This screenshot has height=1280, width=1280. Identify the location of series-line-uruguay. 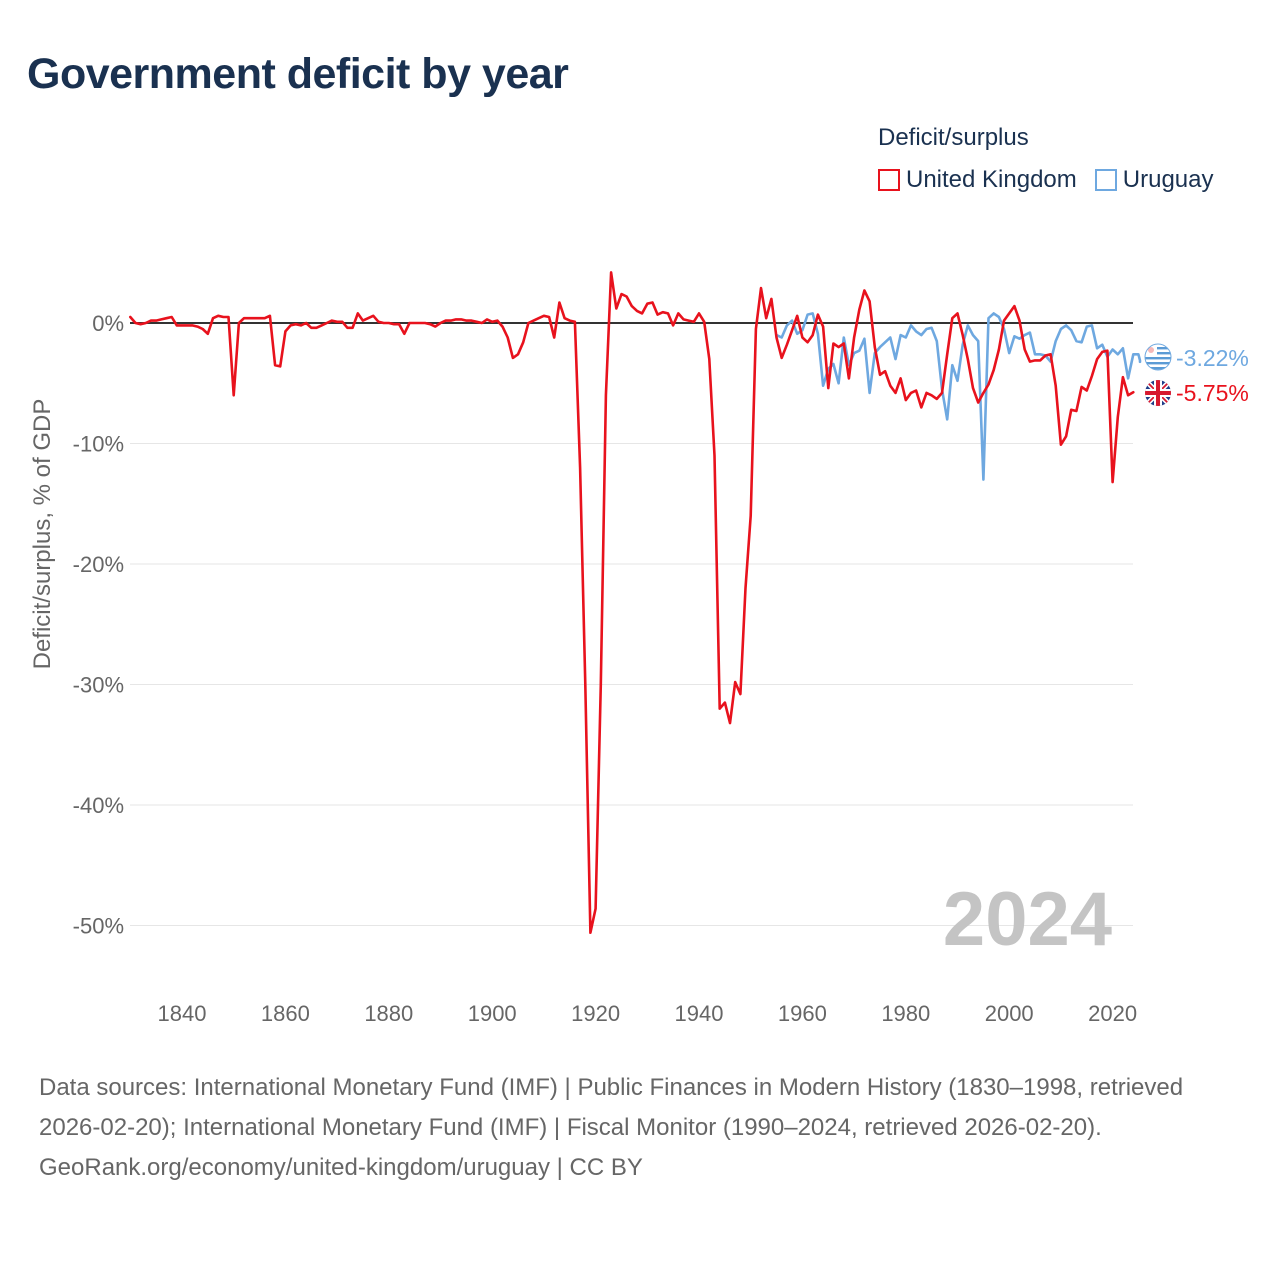
(958, 396).